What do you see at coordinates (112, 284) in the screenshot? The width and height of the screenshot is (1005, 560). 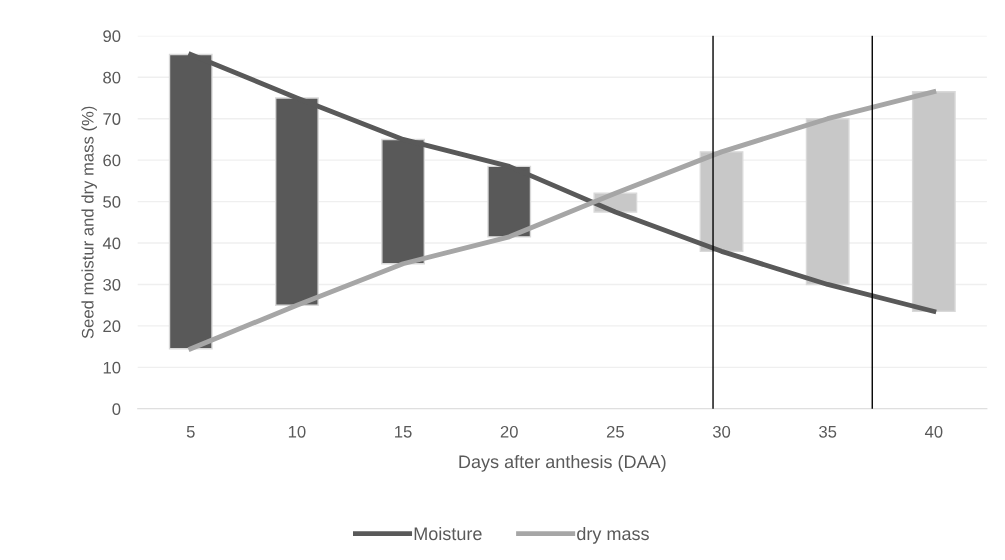 I see `y-tick-label: 30` at bounding box center [112, 284].